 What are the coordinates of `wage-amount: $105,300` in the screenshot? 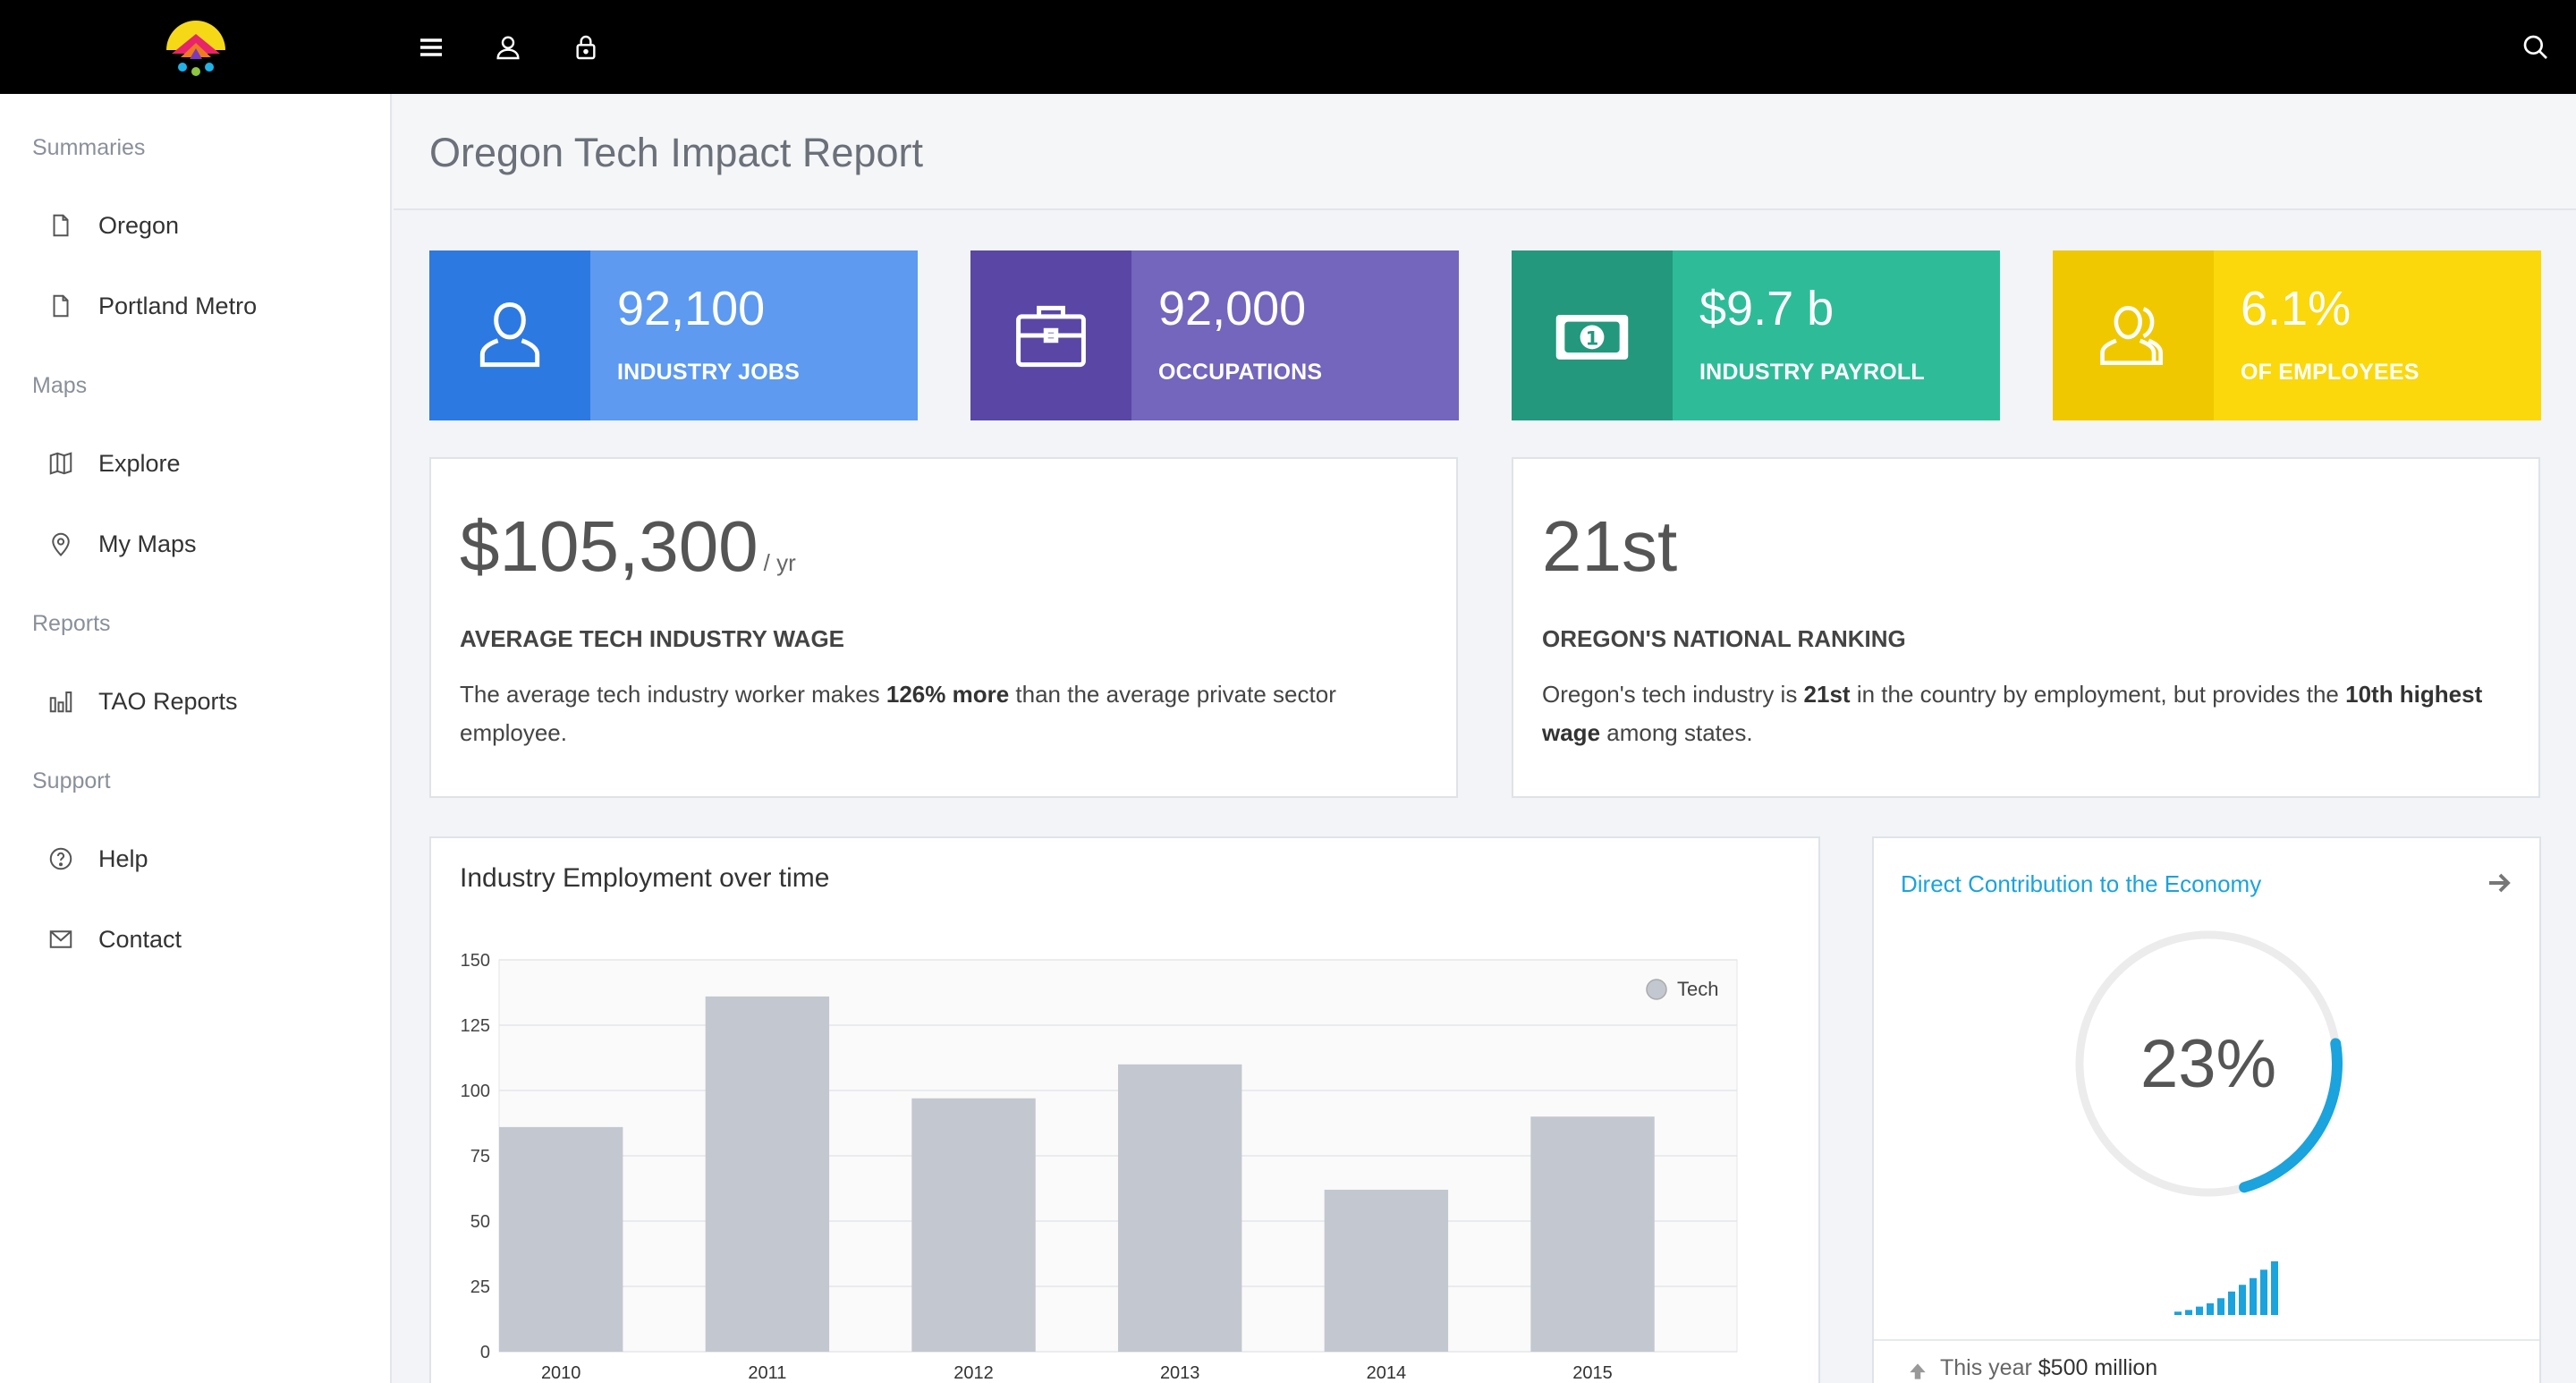 It's located at (609, 546).